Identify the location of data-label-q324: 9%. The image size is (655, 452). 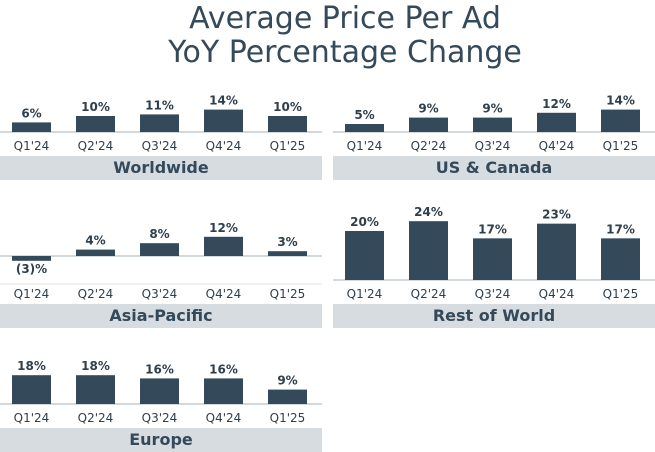
(492, 109).